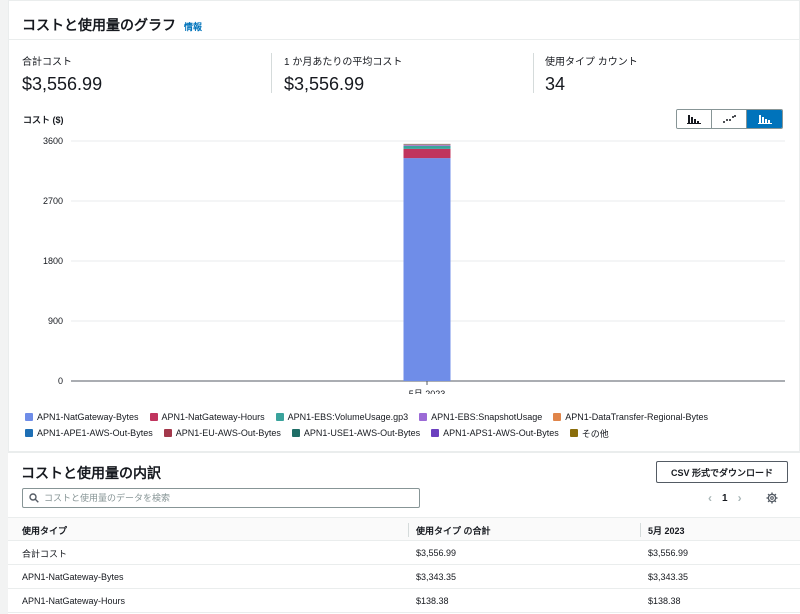 This screenshot has height=614, width=800. I want to click on column-header: 使用タイプ, so click(45, 530).